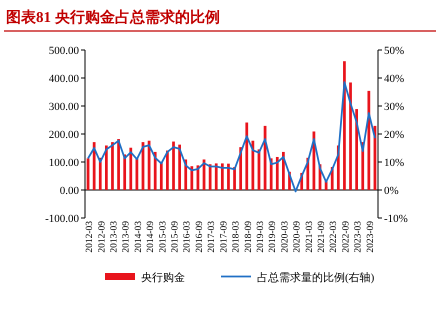 This screenshot has width=440, height=320. What do you see at coordinates (163, 236) in the screenshot?
I see `x-tick-label: 2015-03` at bounding box center [163, 236].